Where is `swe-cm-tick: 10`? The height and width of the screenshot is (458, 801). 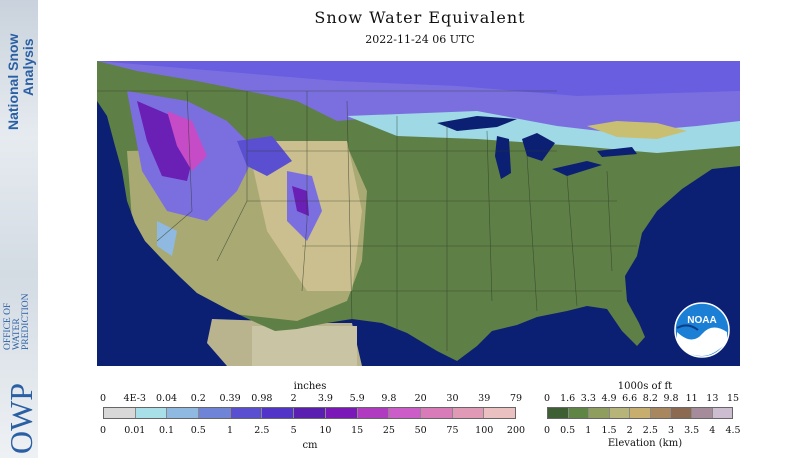 swe-cm-tick: 10 is located at coordinates (325, 430).